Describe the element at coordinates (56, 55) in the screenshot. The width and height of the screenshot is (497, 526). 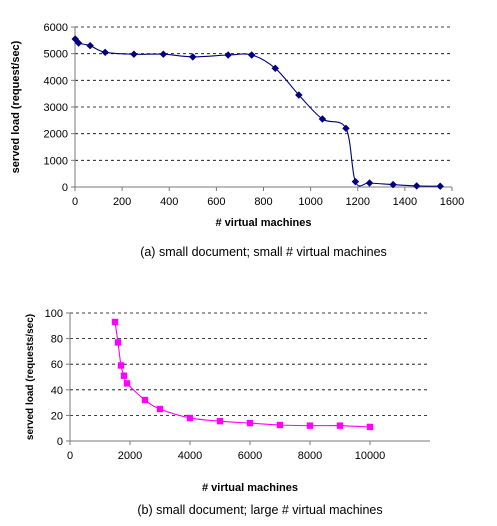
I see `y-tick-label: 5000` at that location.